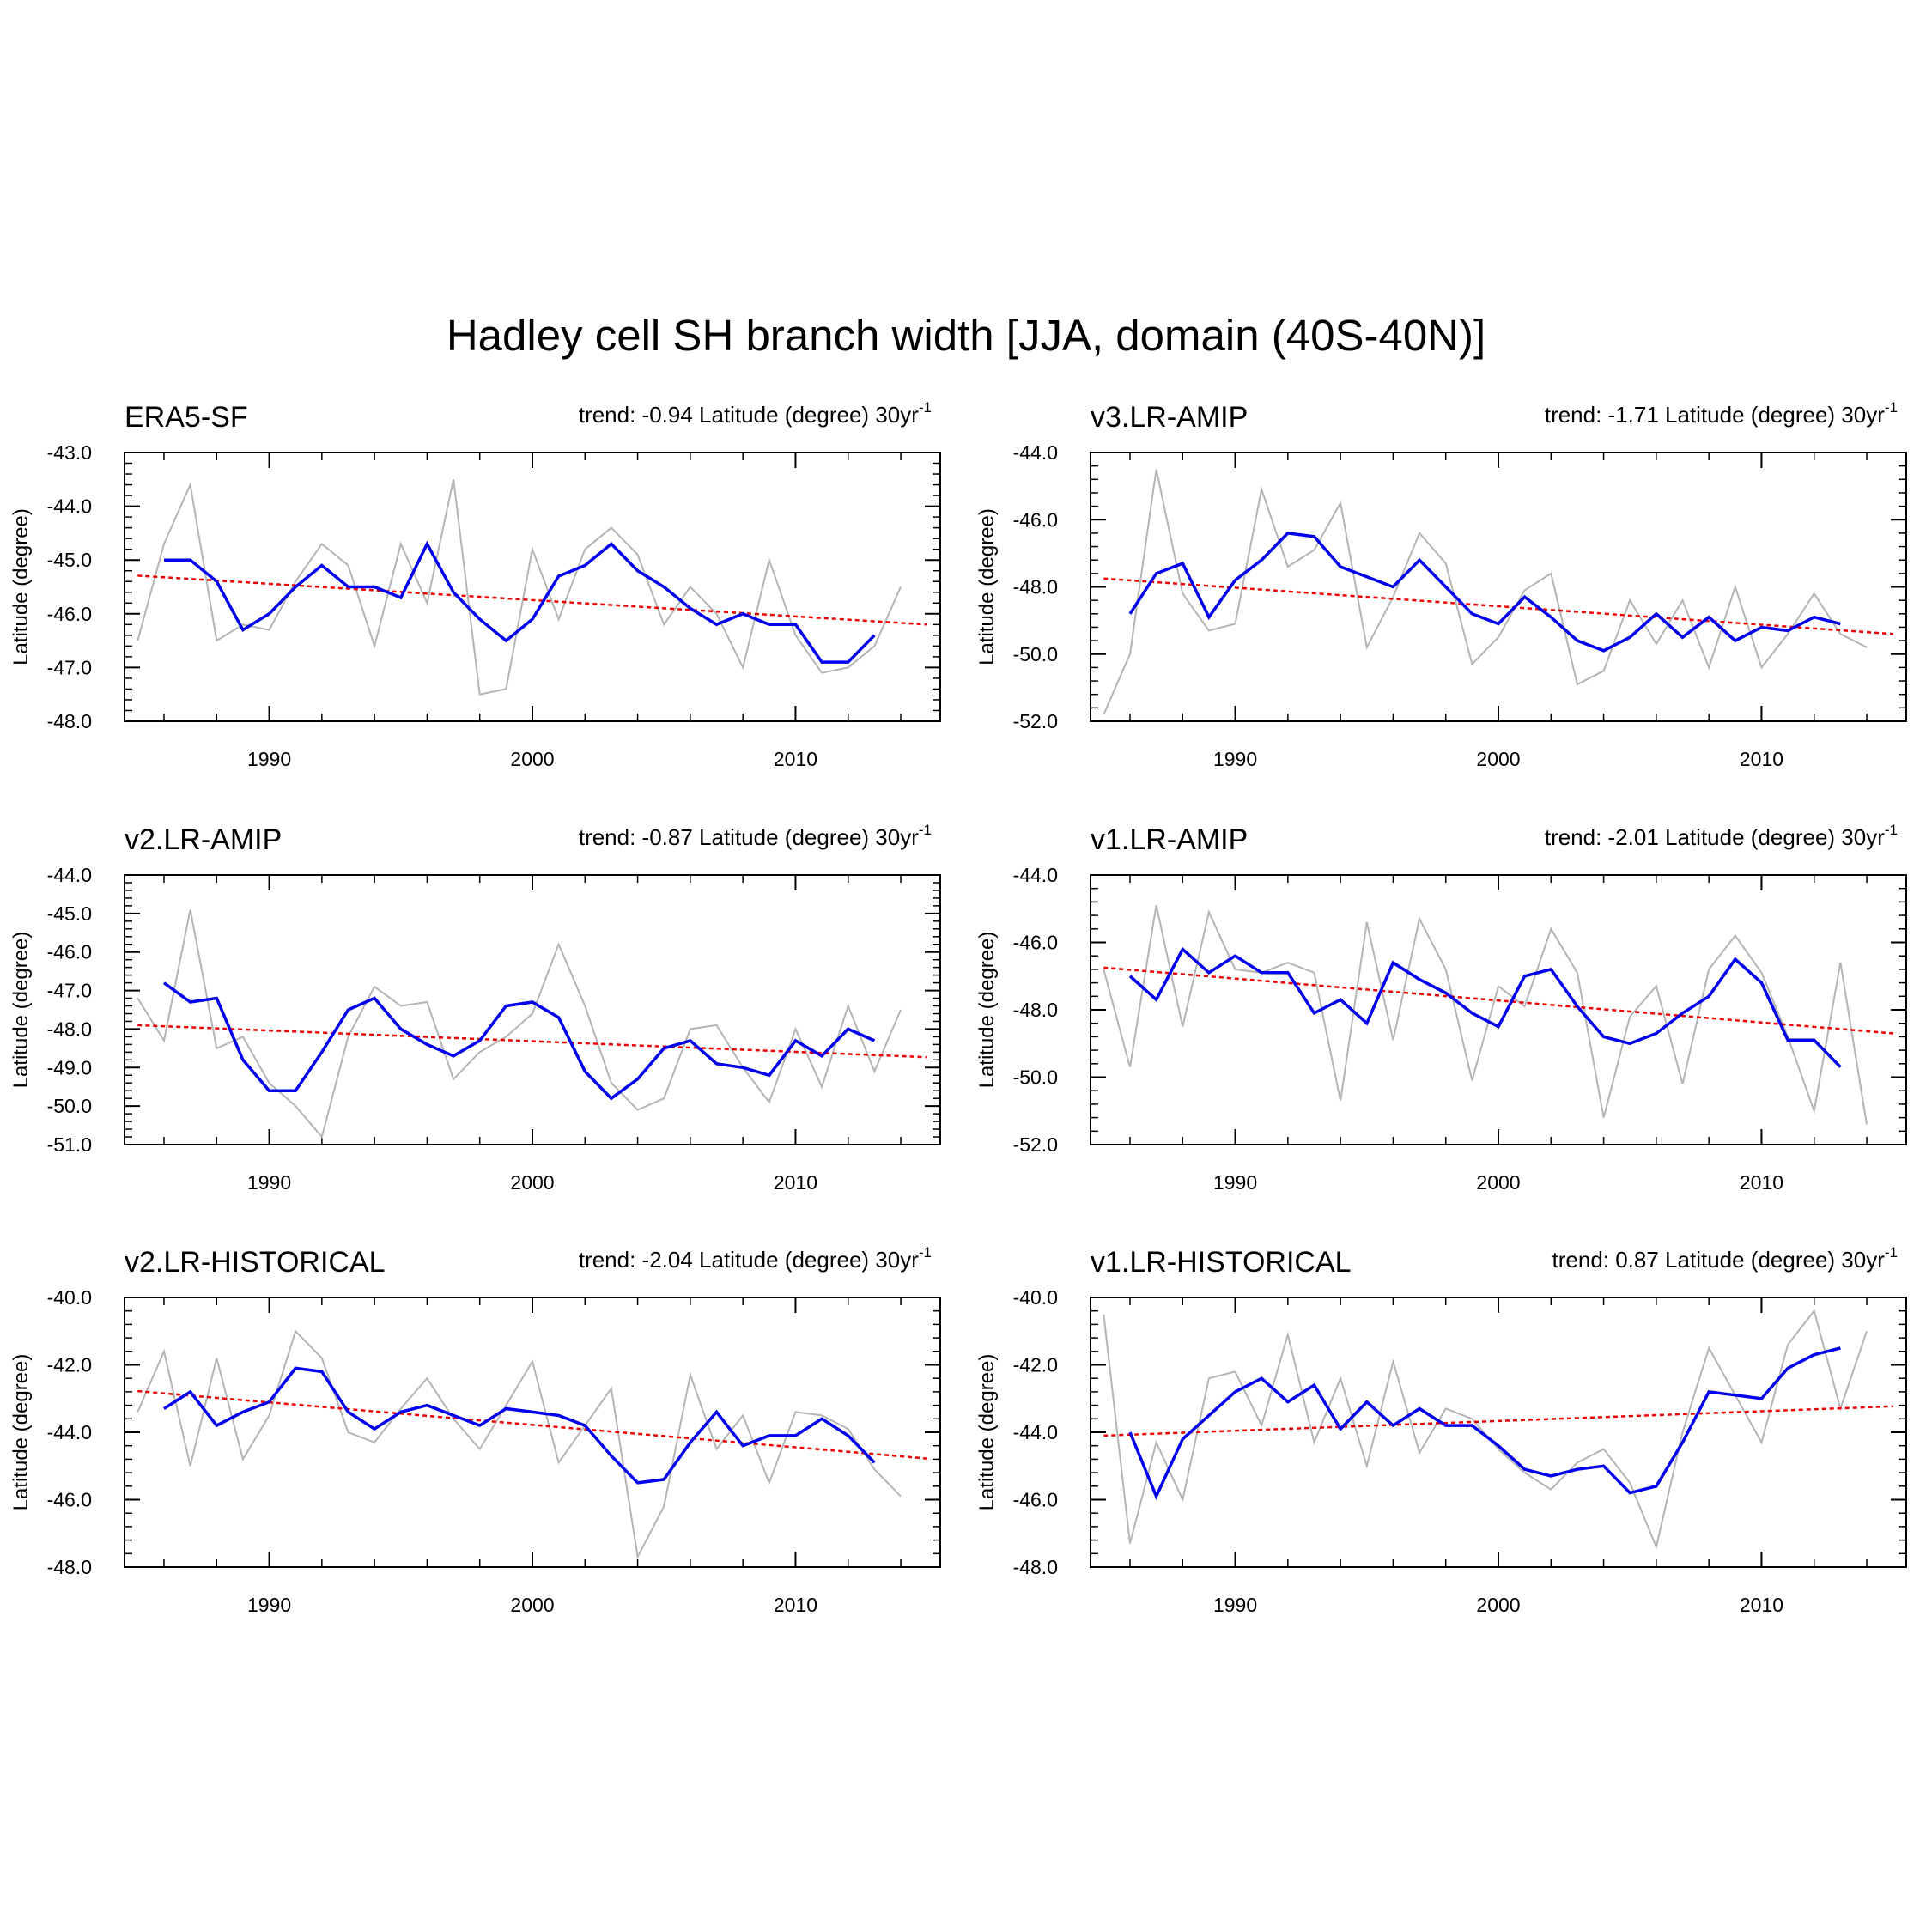  Describe the element at coordinates (1725, 1258) in the screenshot. I see `trend-annotation: trend: 0.87 Latitude (degree) 30yr-1` at that location.